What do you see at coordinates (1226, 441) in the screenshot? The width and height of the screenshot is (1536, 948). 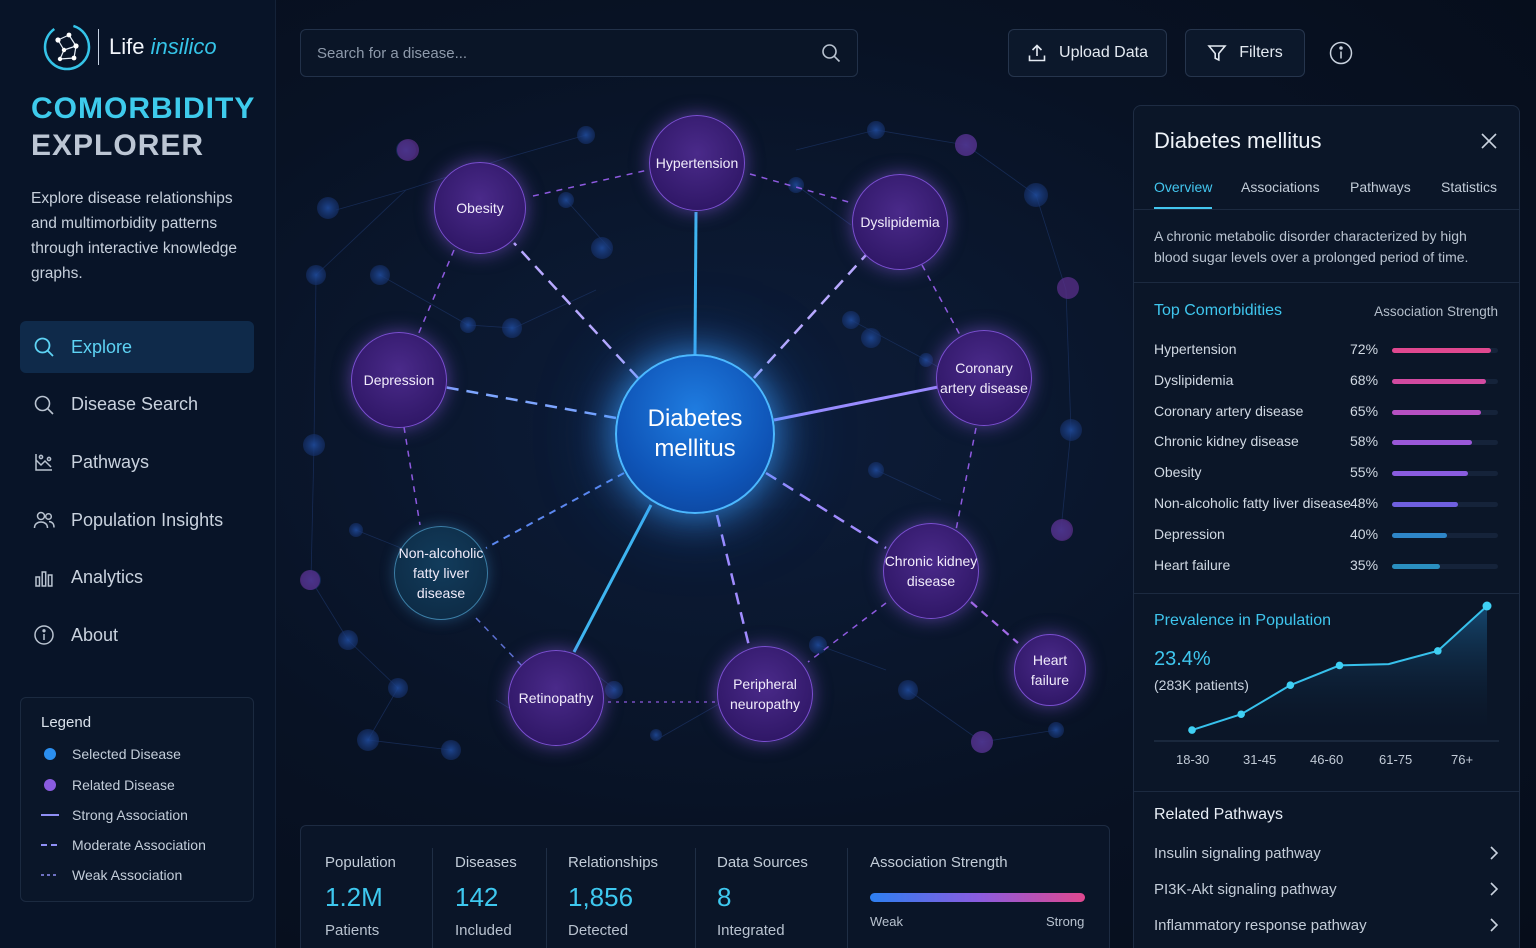 I see `comorbidity-name: Chronic kidney disease` at bounding box center [1226, 441].